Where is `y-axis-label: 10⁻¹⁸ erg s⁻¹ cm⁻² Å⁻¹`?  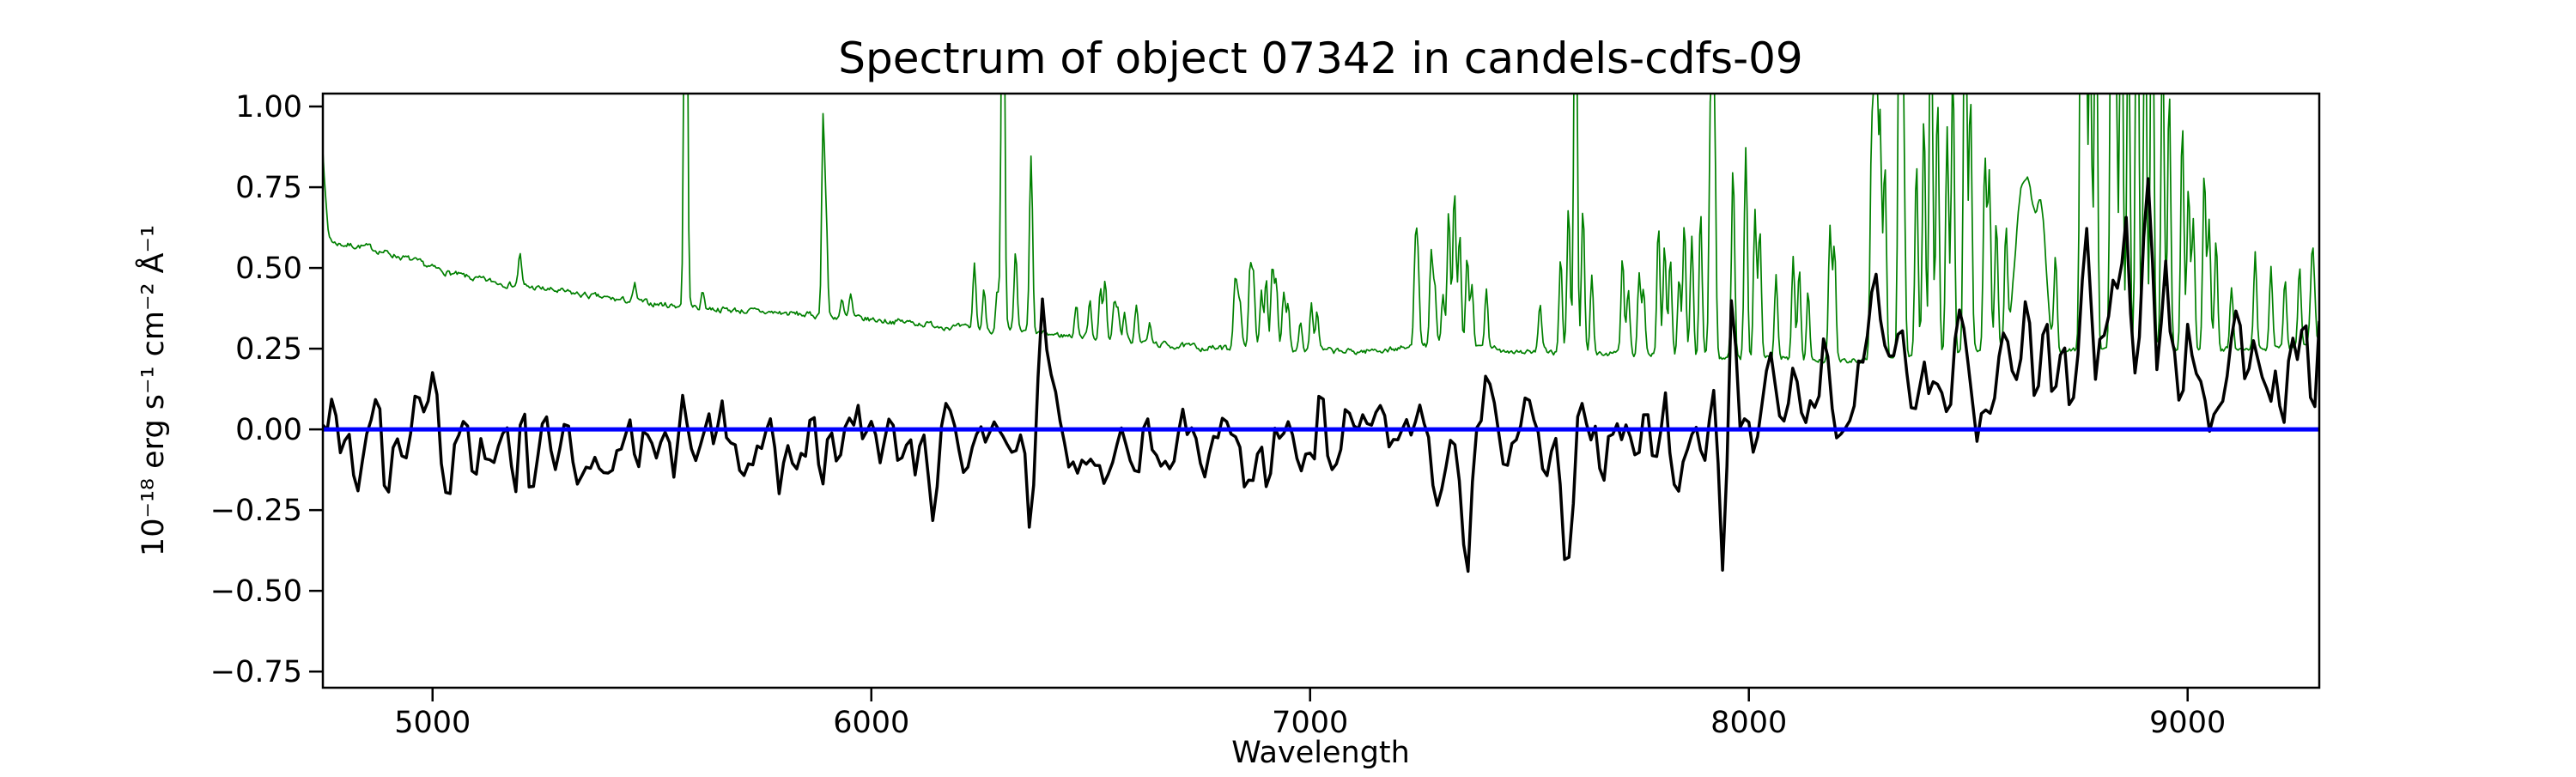 y-axis-label: 10⁻¹⁸ erg s⁻¹ cm⁻² Å⁻¹ is located at coordinates (153, 390).